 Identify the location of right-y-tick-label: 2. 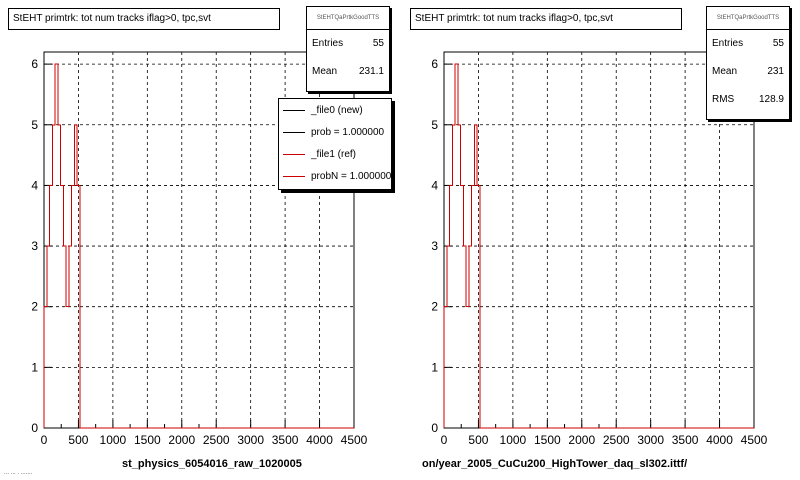
(434, 307).